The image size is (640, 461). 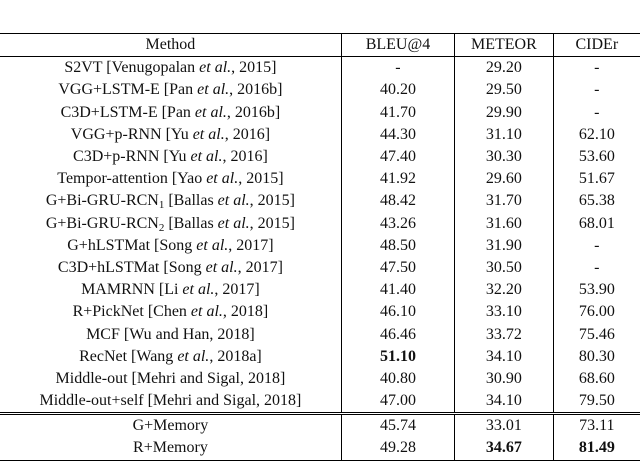 I want to click on method-cell: R+Memory, so click(x=171, y=449).